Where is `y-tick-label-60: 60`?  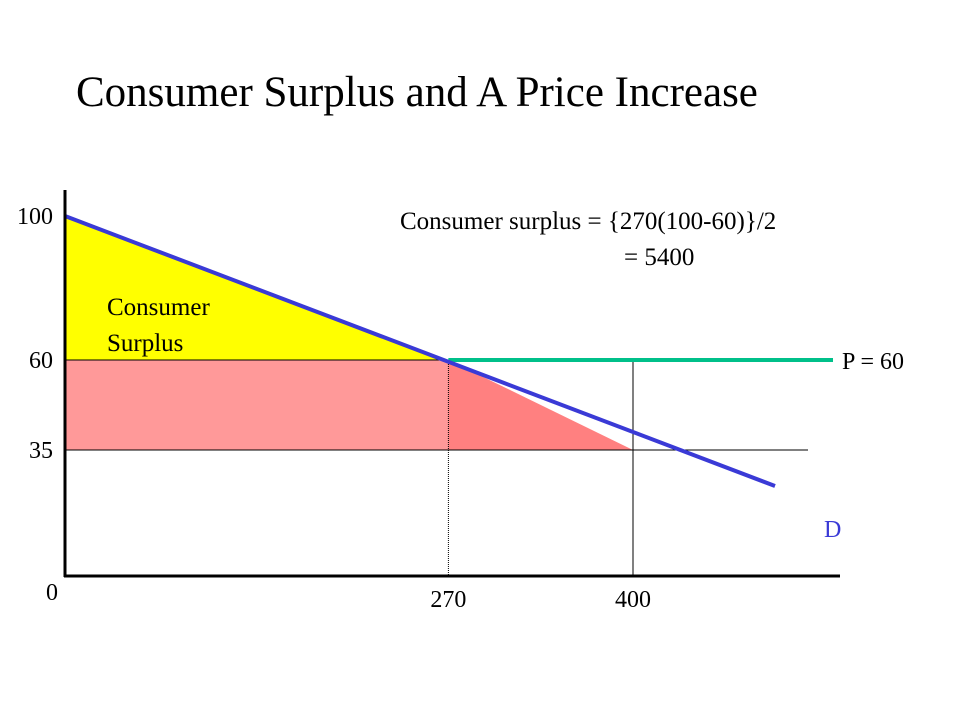 y-tick-label-60: 60 is located at coordinates (41, 361).